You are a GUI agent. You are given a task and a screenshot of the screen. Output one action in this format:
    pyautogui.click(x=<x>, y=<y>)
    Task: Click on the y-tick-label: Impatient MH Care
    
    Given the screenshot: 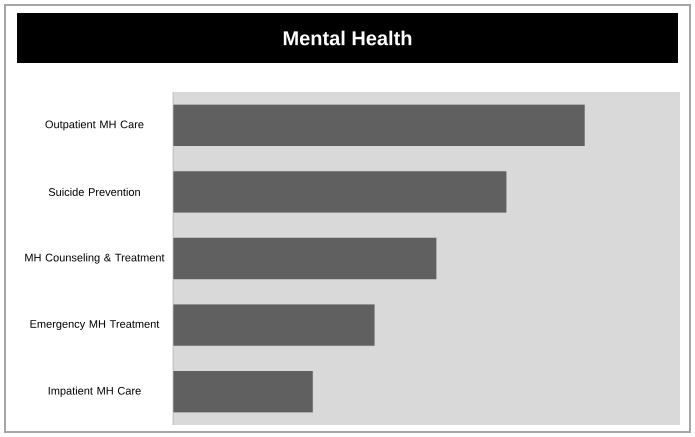 What is the action you would take?
    pyautogui.click(x=94, y=391)
    